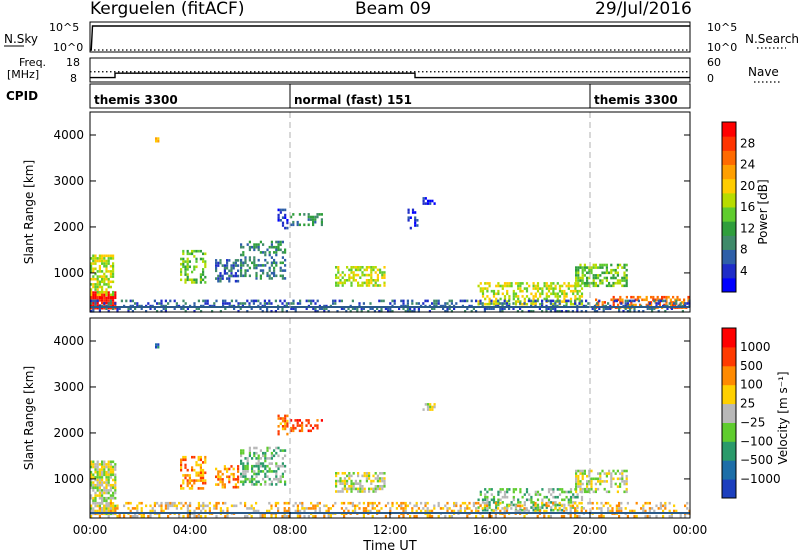 Image resolution: width=800 pixels, height=554 pixels. I want to click on xtick-label: 04:00, so click(190, 530).